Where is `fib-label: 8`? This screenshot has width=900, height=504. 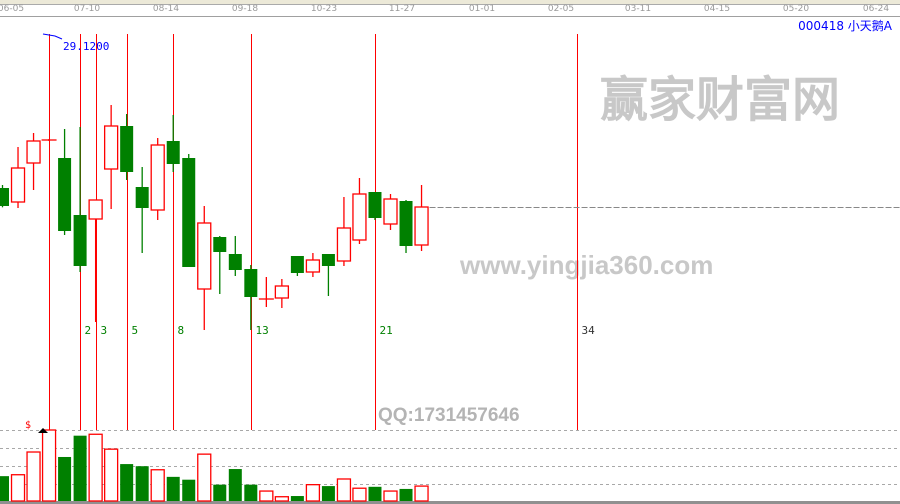 fib-label: 8 is located at coordinates (181, 330).